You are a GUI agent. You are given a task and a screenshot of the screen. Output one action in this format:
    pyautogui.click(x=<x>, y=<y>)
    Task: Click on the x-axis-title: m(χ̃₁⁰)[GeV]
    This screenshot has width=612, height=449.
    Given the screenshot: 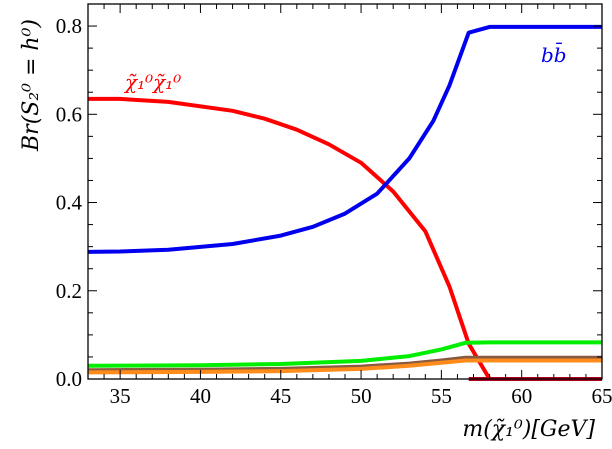 What is the action you would take?
    pyautogui.click(x=528, y=429)
    